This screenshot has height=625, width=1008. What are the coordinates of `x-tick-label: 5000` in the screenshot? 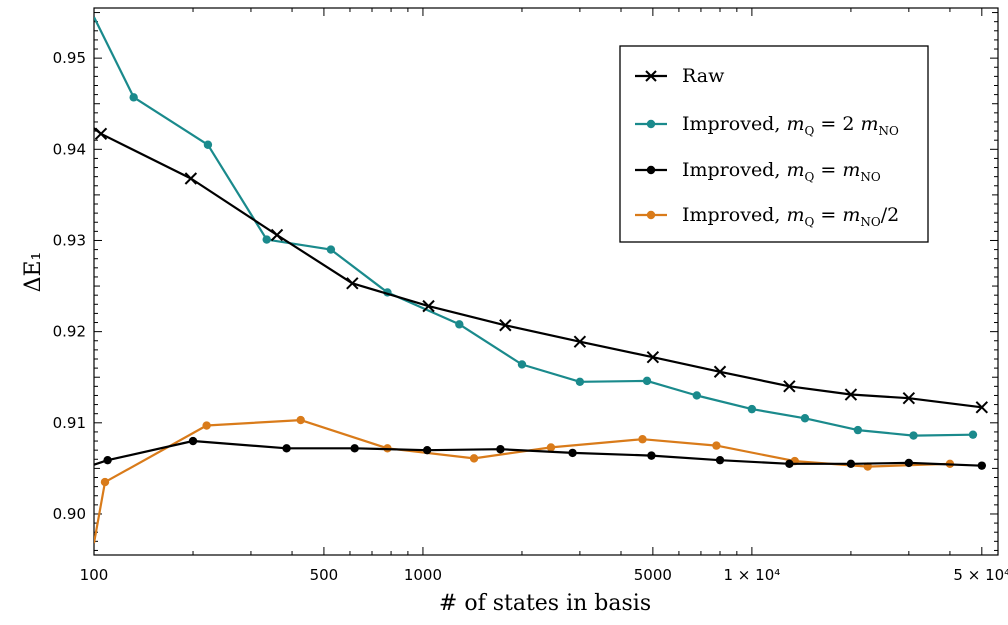 It's located at (653, 575).